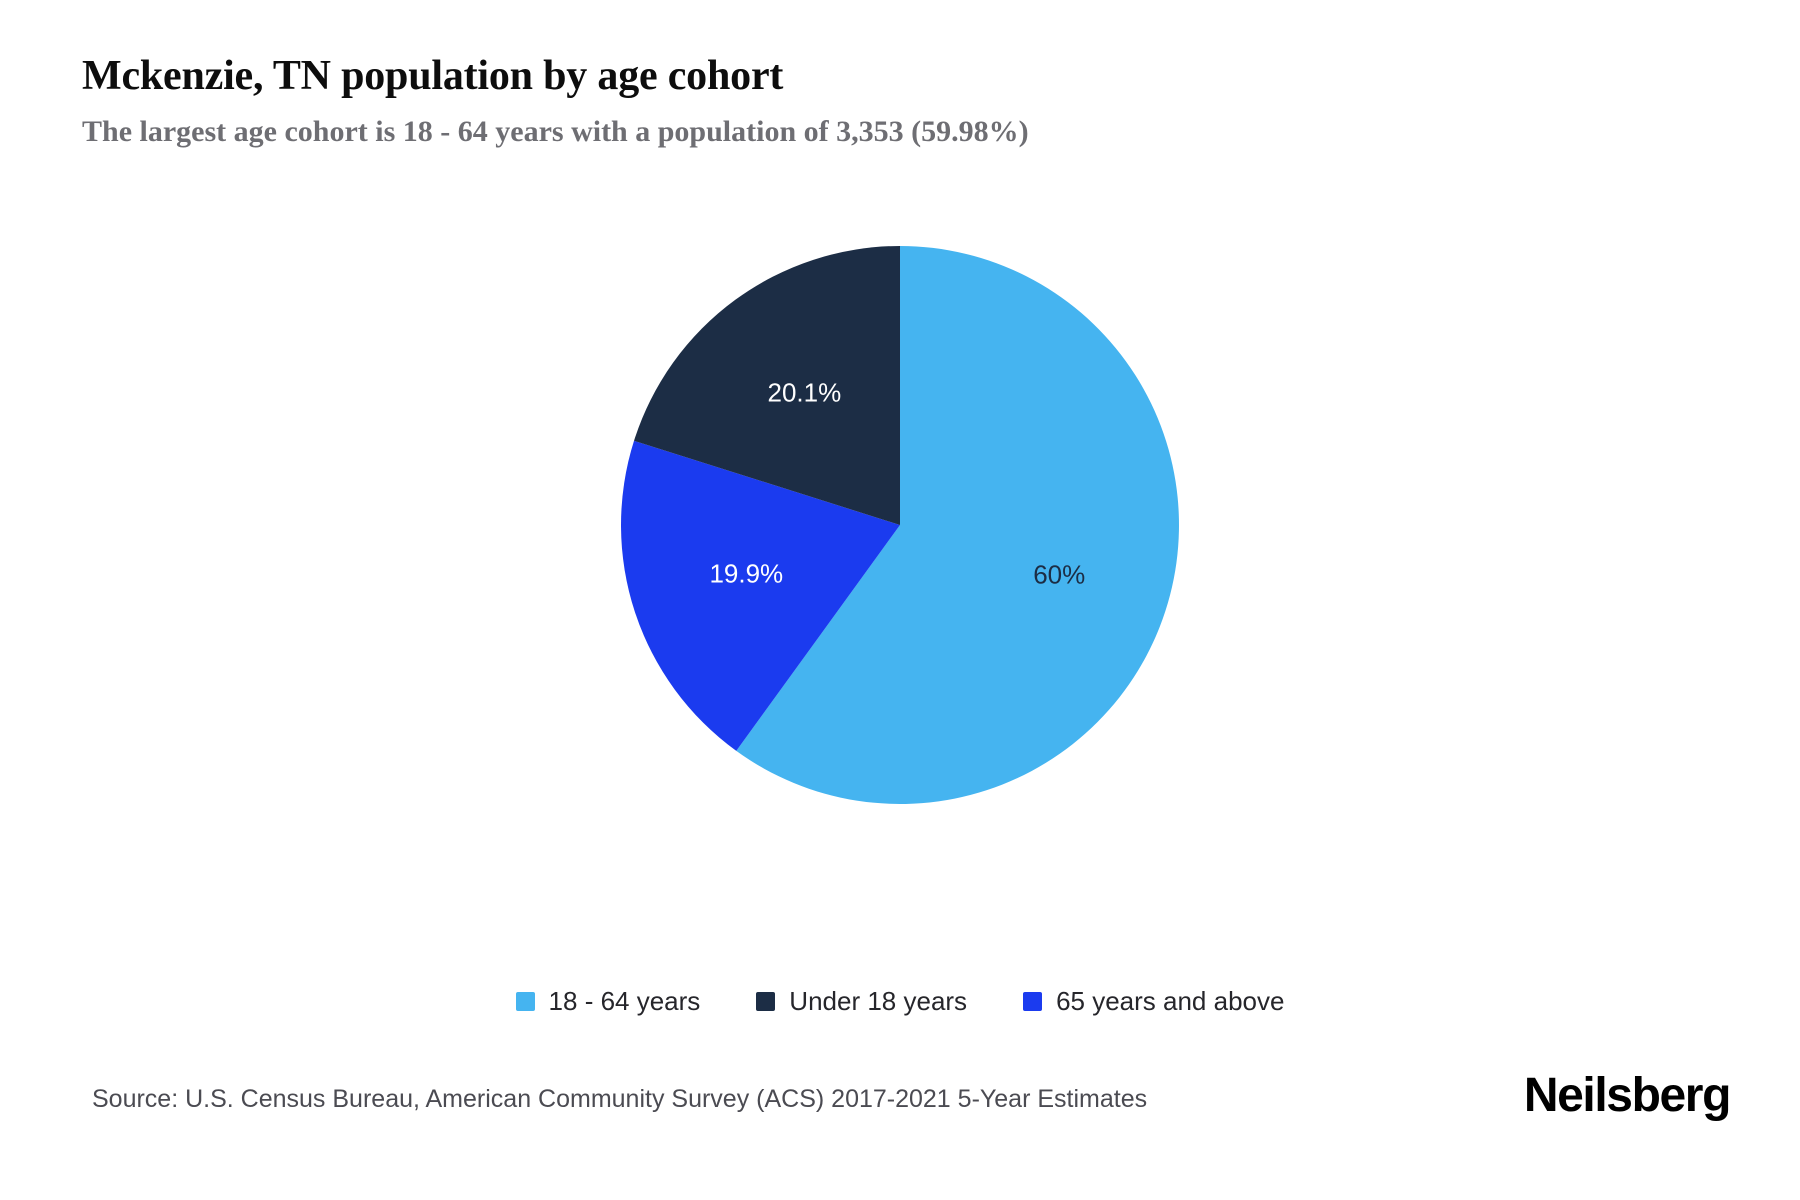 The image size is (1800, 1200). What do you see at coordinates (1059, 575) in the screenshot?
I see `pie-slice-label-18-64-years: 60%` at bounding box center [1059, 575].